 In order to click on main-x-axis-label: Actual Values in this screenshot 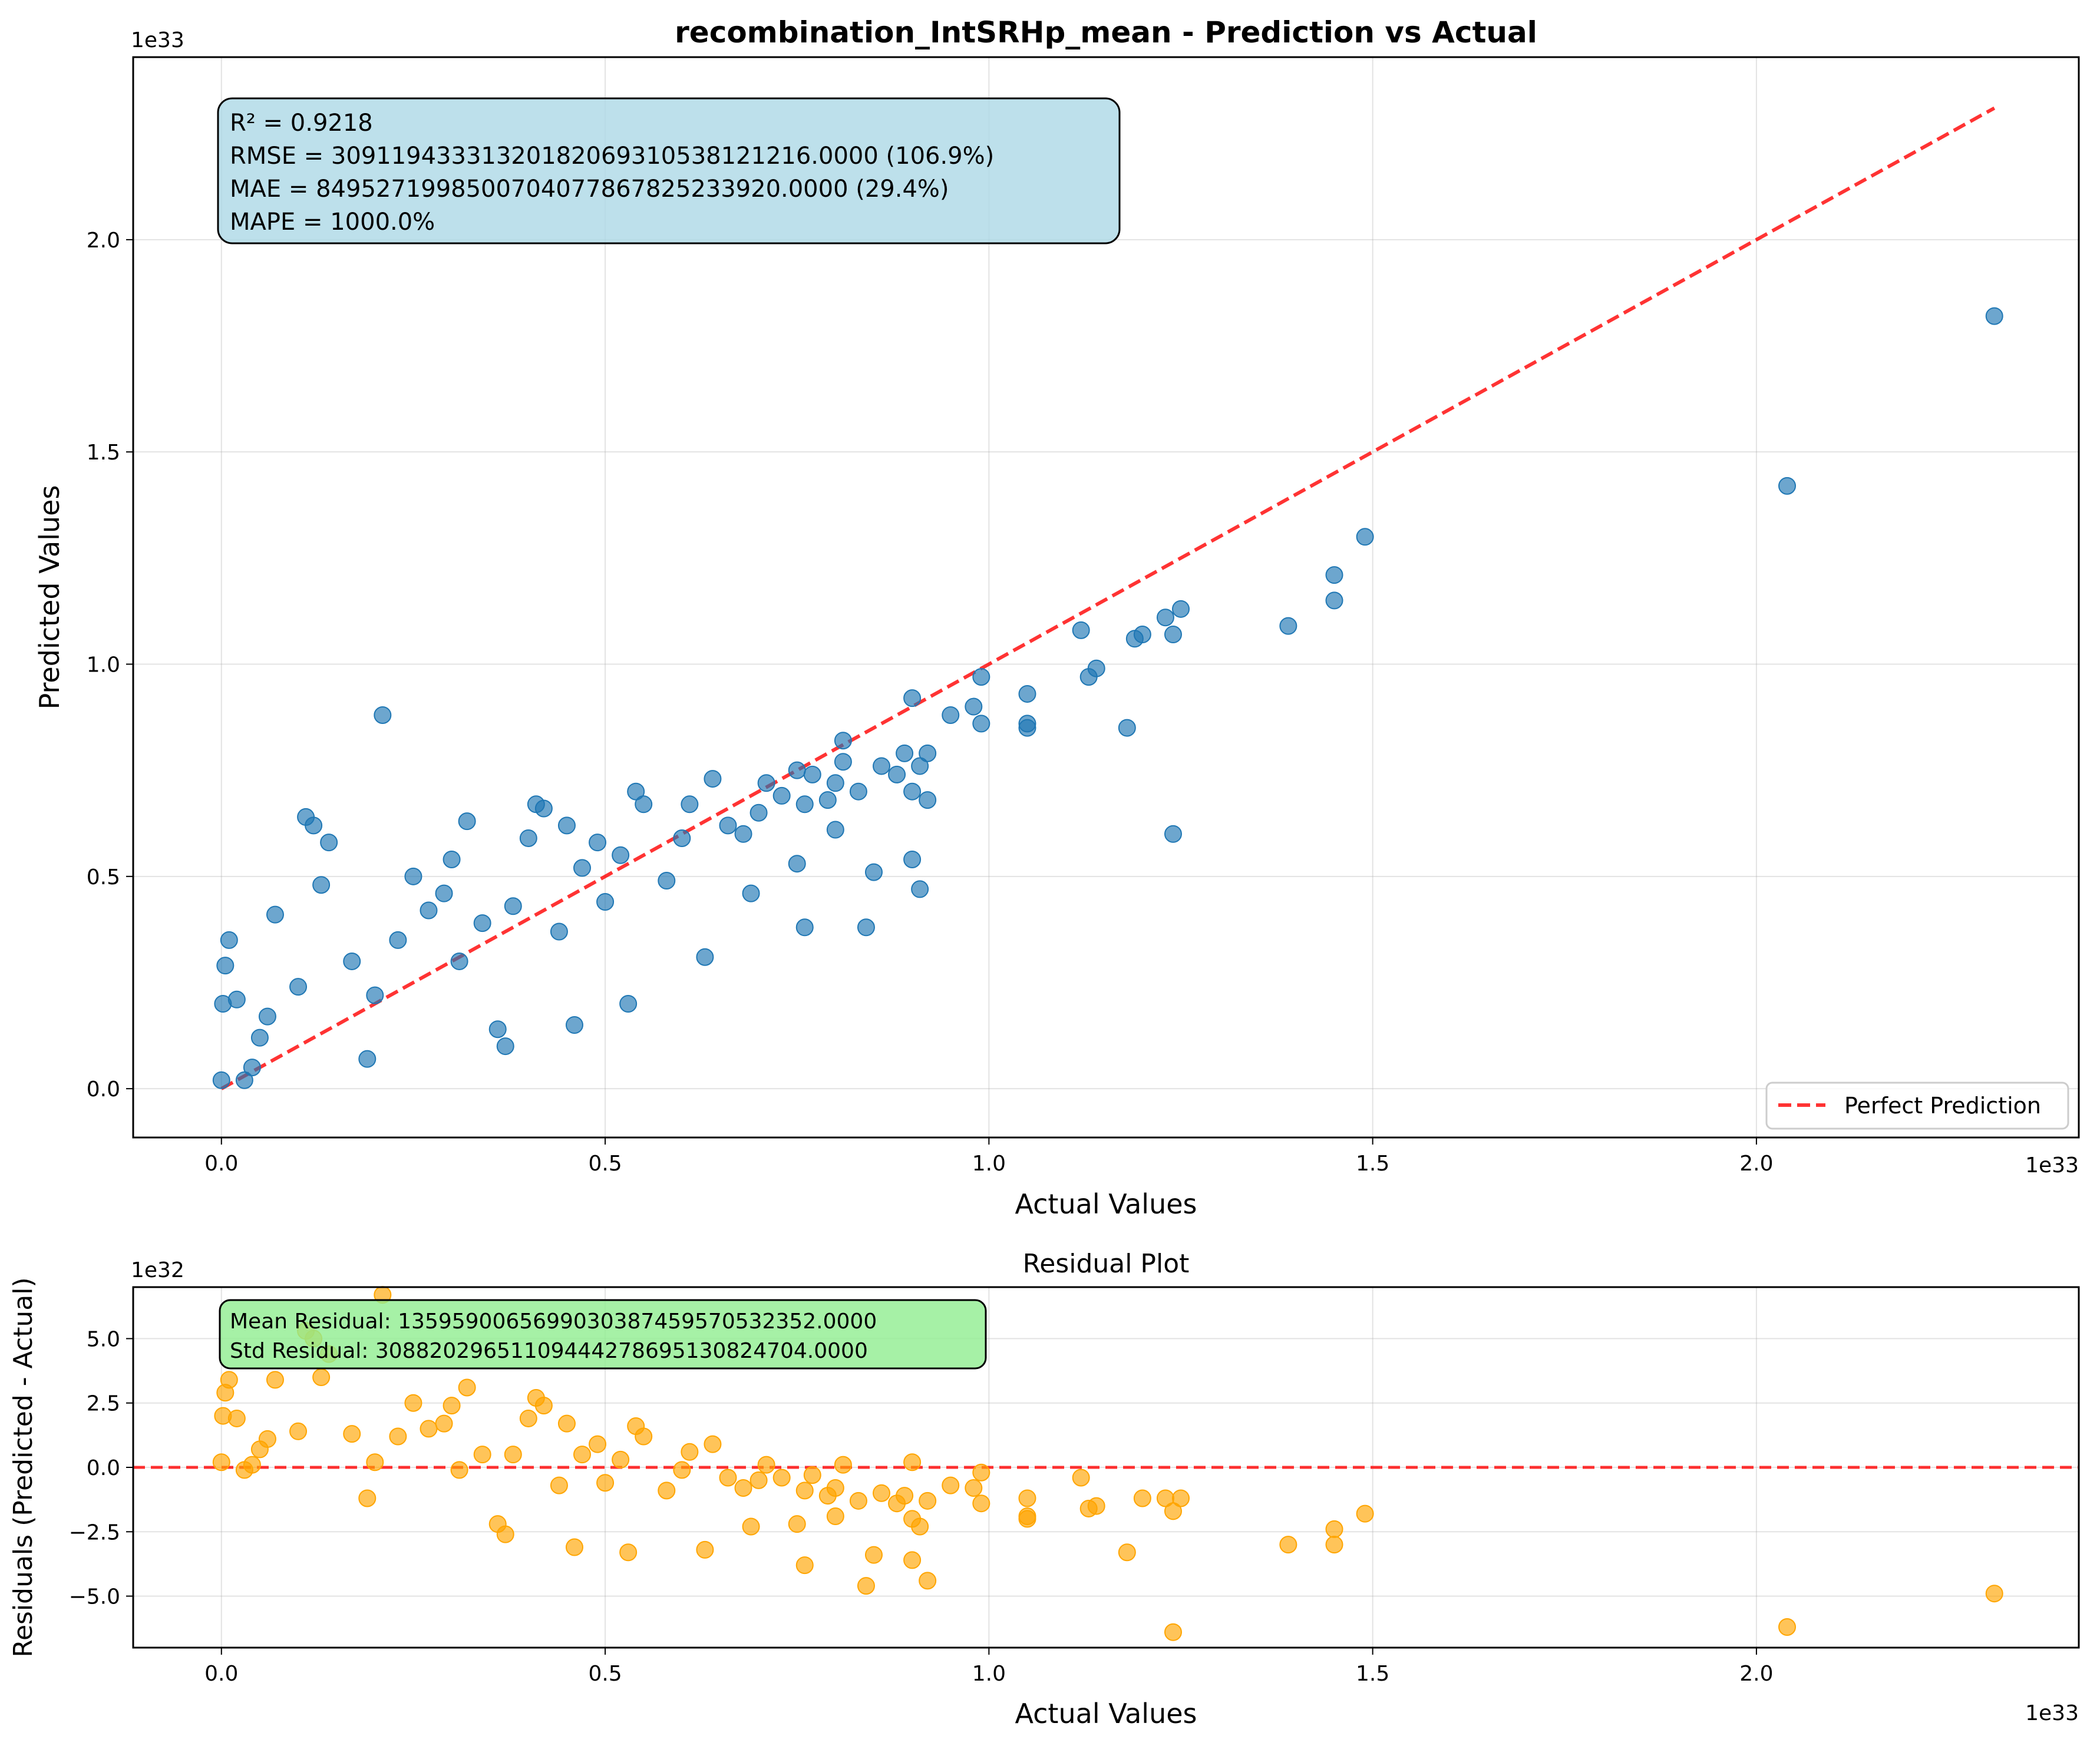, I will do `click(1106, 1204)`.